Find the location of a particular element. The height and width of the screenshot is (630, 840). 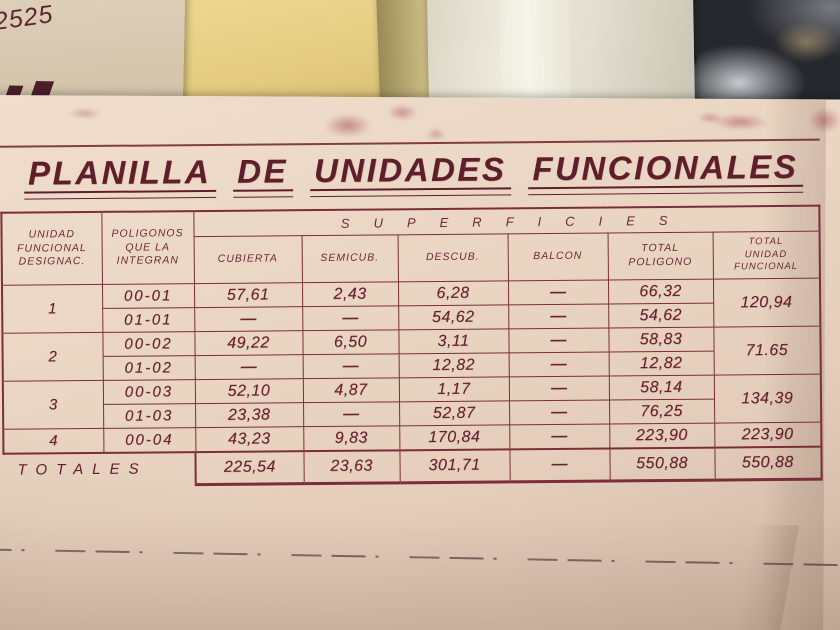

page-title: PLANILLA DE UNIDADES FUNCIONALES is located at coordinates (410, 177).